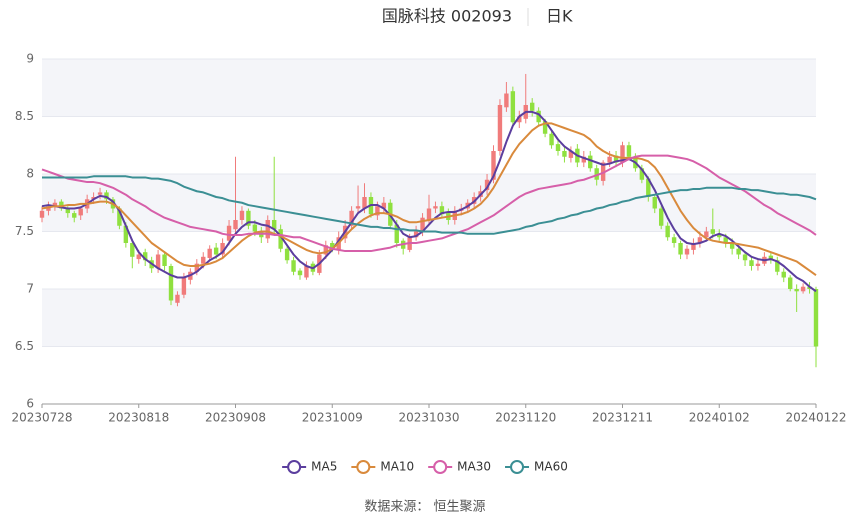 Image resolution: width=850 pixels, height=517 pixels. Describe the element at coordinates (397, 467) in the screenshot. I see `legend-label: MA10` at that location.